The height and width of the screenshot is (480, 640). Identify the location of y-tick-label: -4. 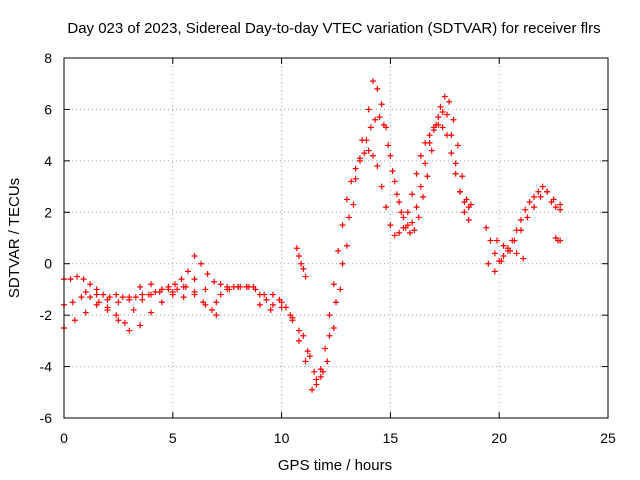
(46, 367).